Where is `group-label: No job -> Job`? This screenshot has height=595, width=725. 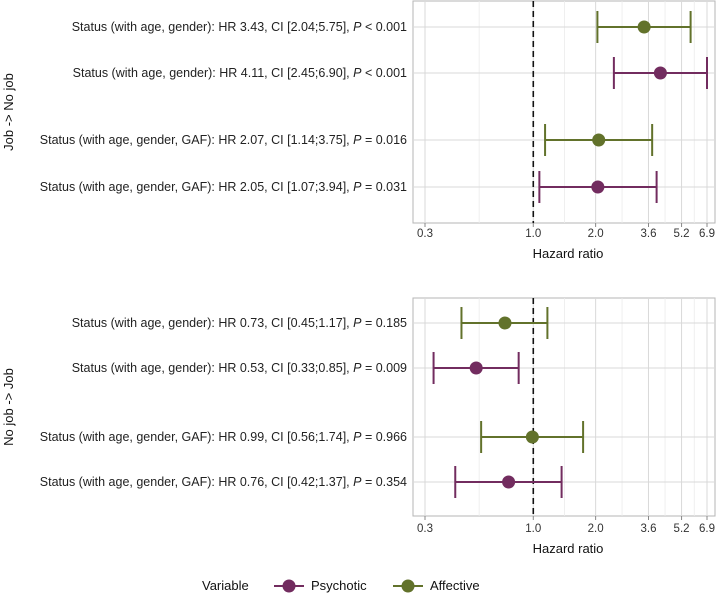
group-label: No job -> Job is located at coordinates (8, 407).